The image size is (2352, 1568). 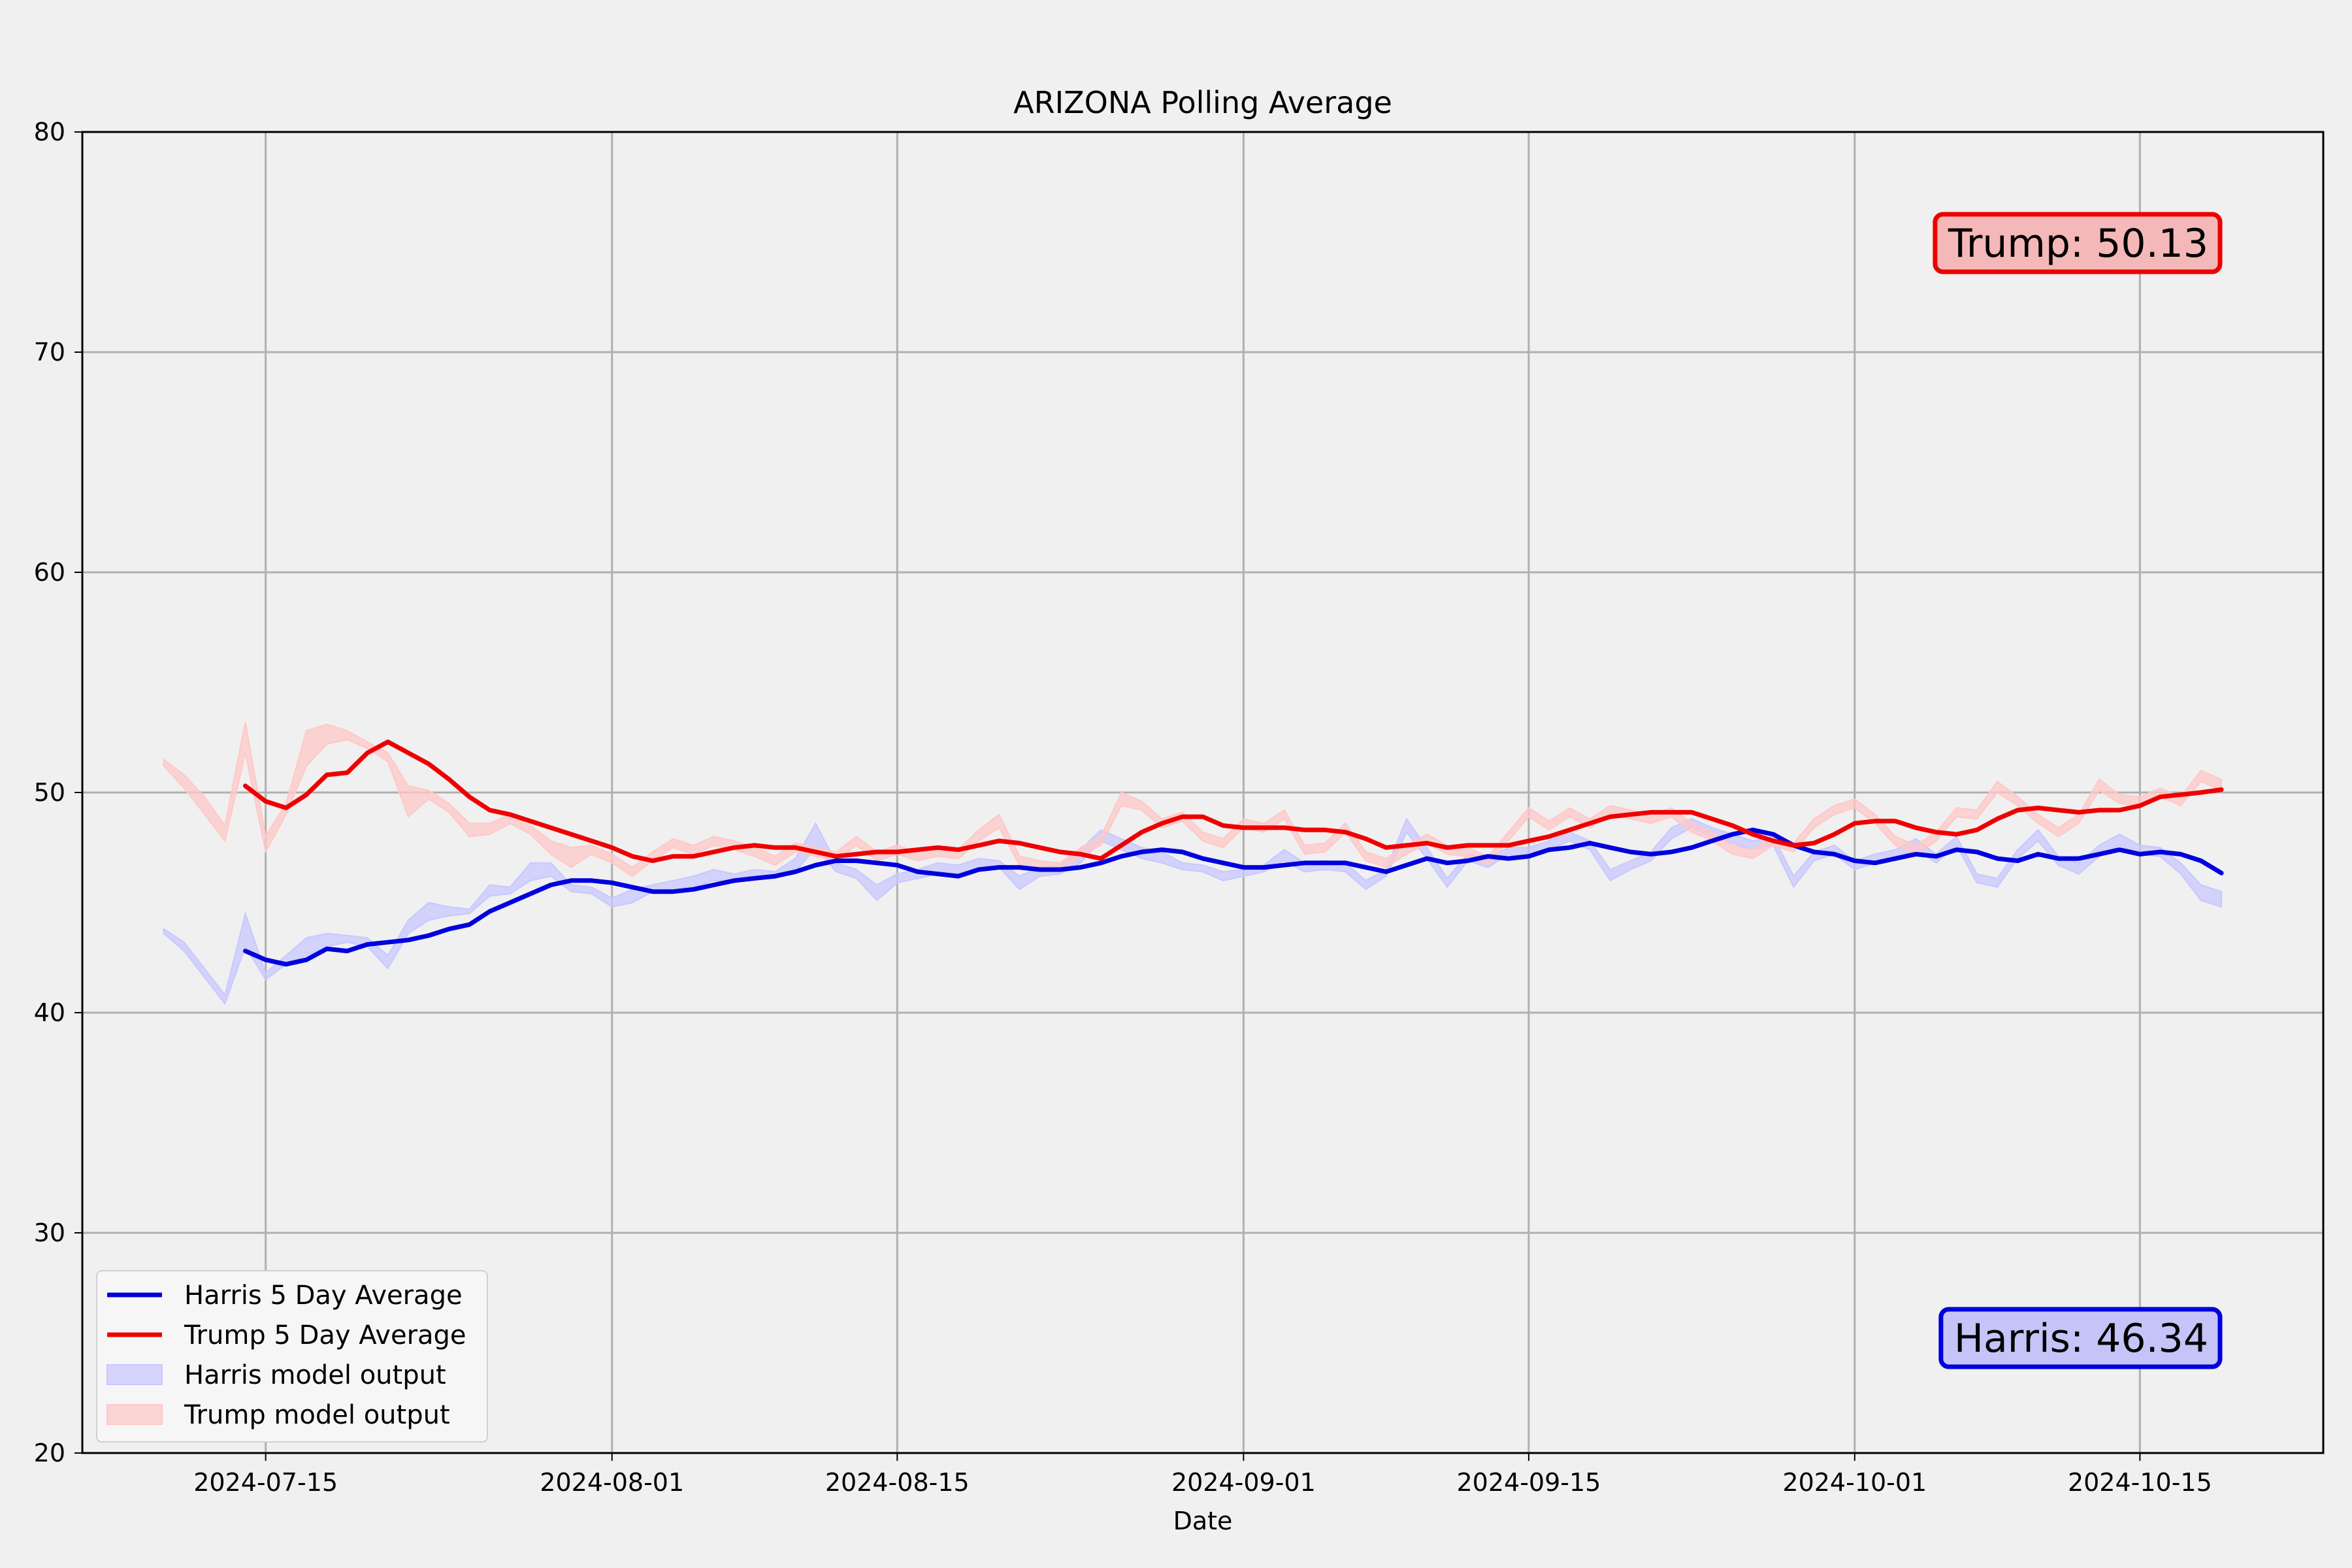 What do you see at coordinates (1243, 1482) in the screenshot?
I see `x-tick-label: 2024-09-01` at bounding box center [1243, 1482].